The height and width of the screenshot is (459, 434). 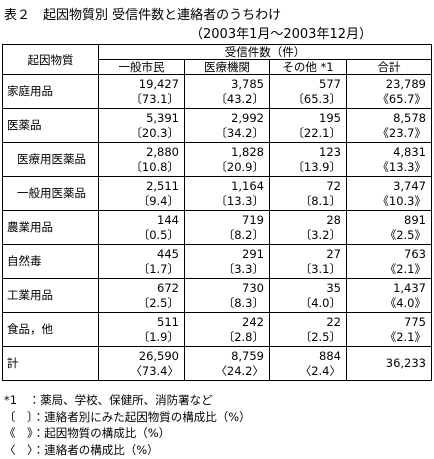 I want to click on cell: 2,992 〔34.2〕, so click(x=227, y=125).